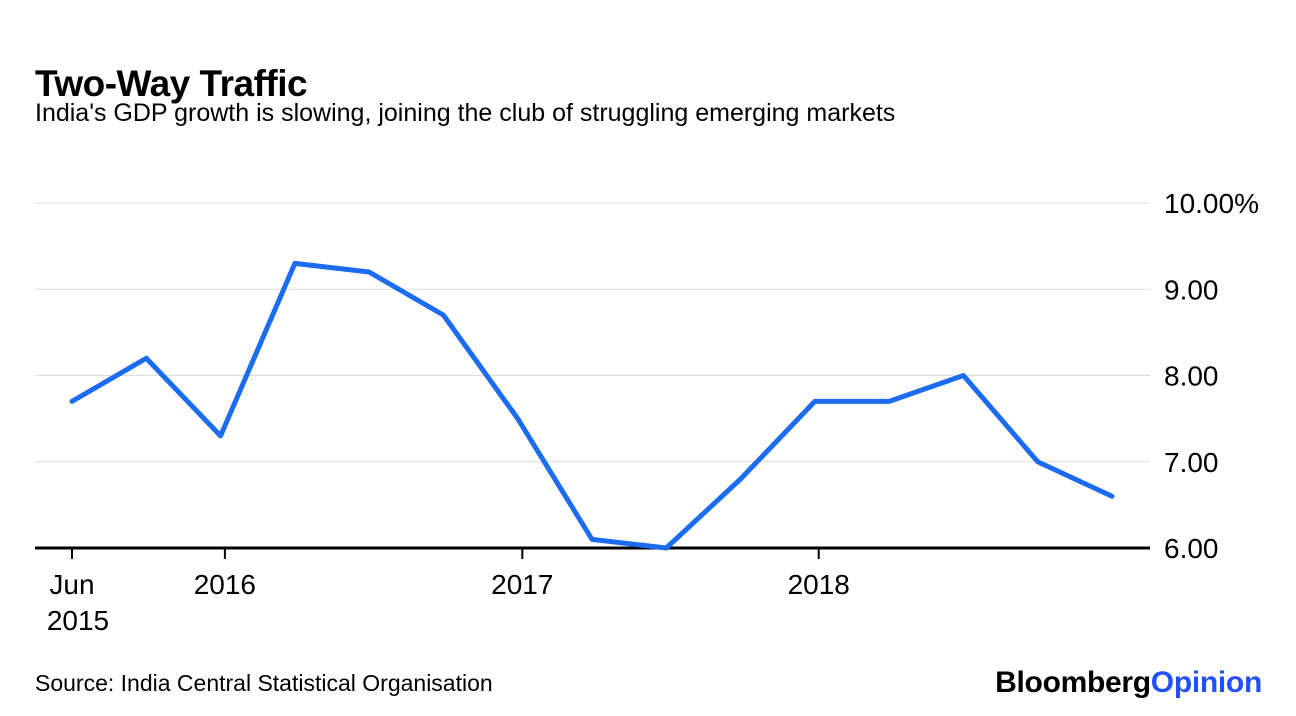 The image size is (1296, 716). I want to click on x-axis-label: 2015, so click(78, 620).